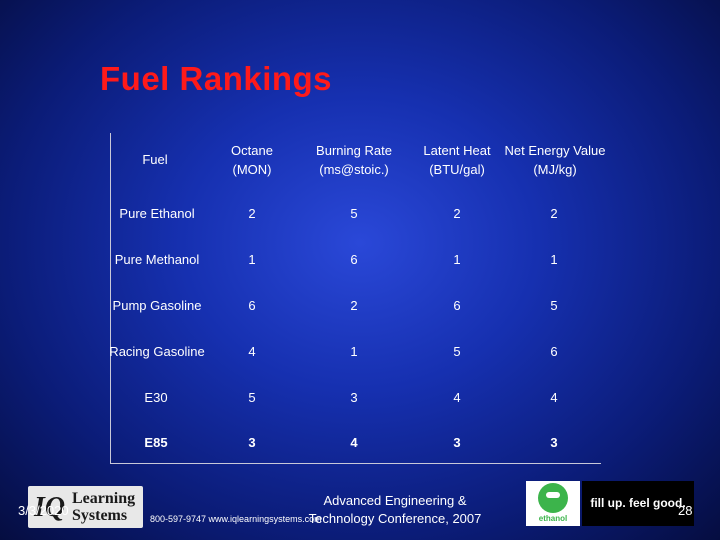 The width and height of the screenshot is (720, 540). What do you see at coordinates (252, 397) in the screenshot?
I see `row-octane: 5` at bounding box center [252, 397].